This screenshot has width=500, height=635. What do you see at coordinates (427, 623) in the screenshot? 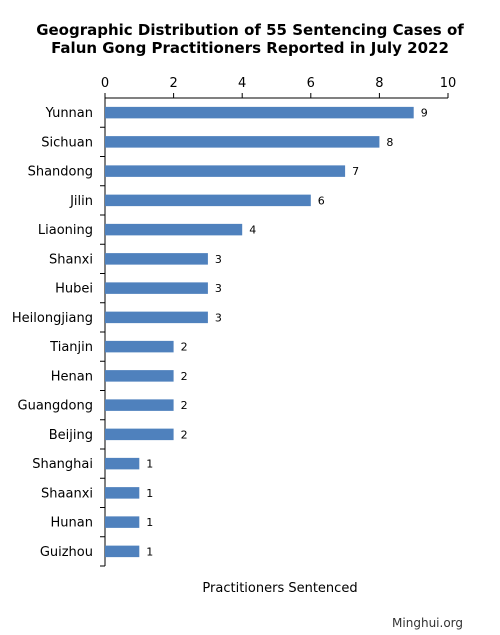
I see `source-credit: Minghui.org` at bounding box center [427, 623].